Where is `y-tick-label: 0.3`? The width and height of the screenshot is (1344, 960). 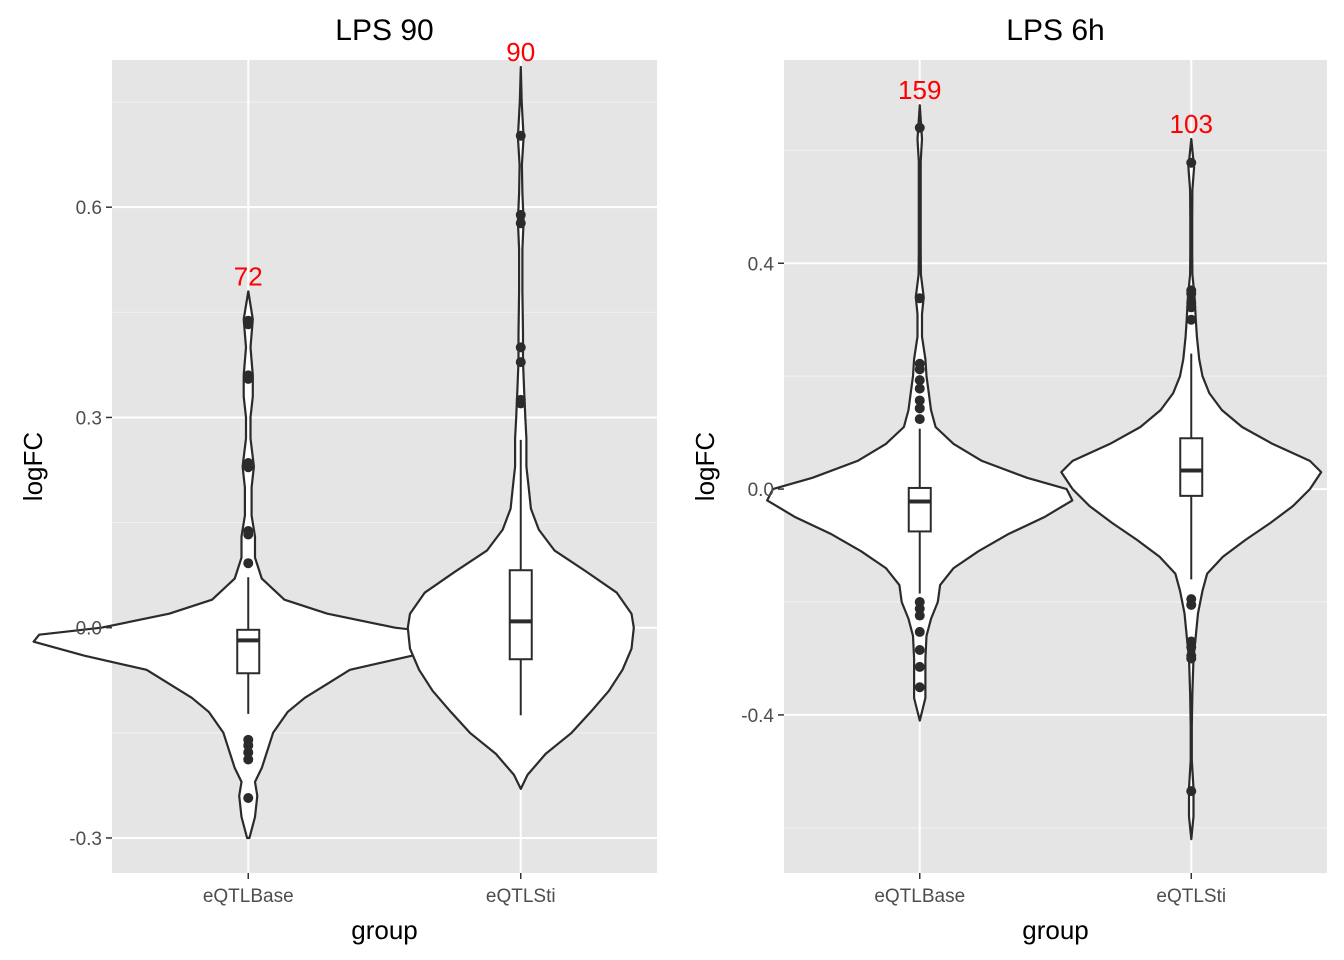 y-tick-label: 0.3 is located at coordinates (89, 418).